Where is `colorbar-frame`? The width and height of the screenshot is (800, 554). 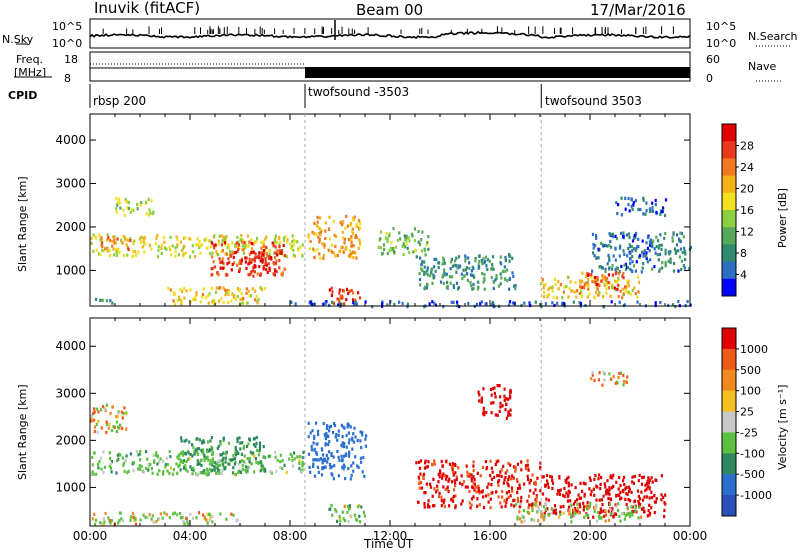
colorbar-frame is located at coordinates (729, 422).